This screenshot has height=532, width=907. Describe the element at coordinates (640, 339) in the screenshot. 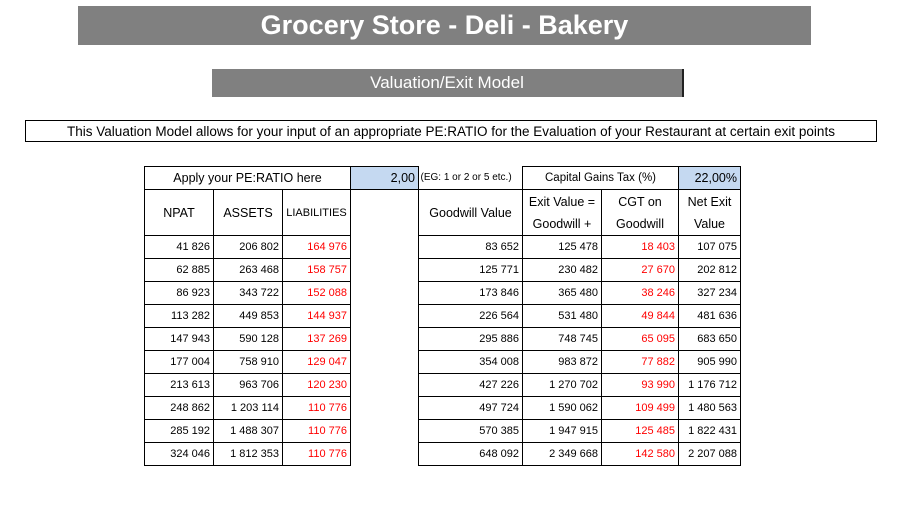

I see `cgt-cell: 65 095` at that location.